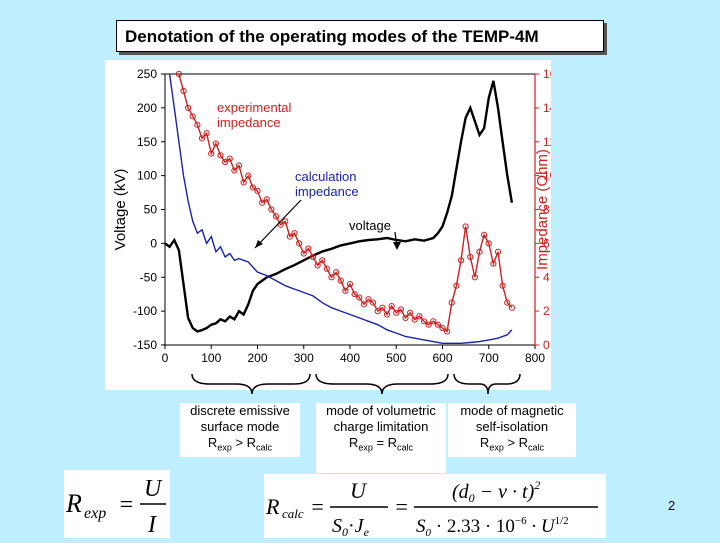 The width and height of the screenshot is (720, 543). I want to click on annotation-experimental-1: experimental, so click(254, 107).